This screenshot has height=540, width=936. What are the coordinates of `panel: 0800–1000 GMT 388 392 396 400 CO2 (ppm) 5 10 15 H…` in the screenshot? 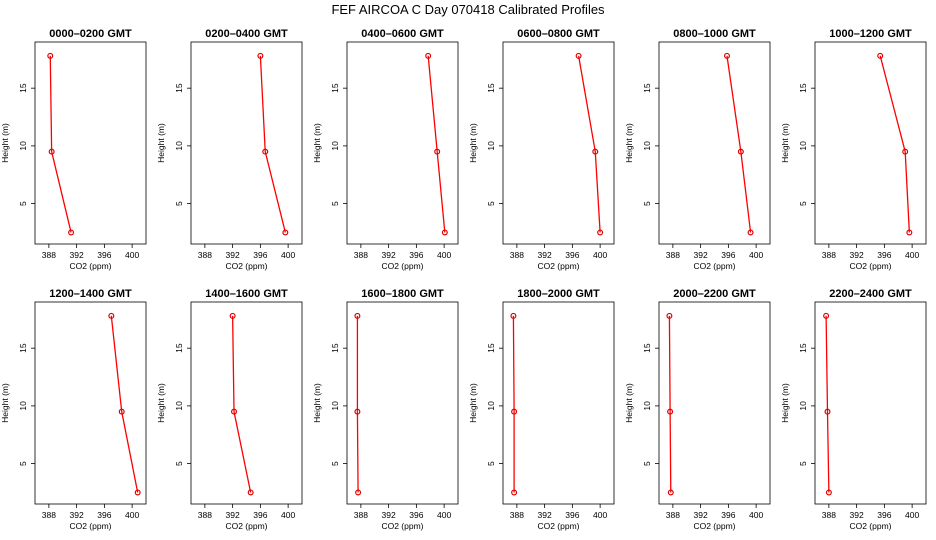 It's located at (697, 149).